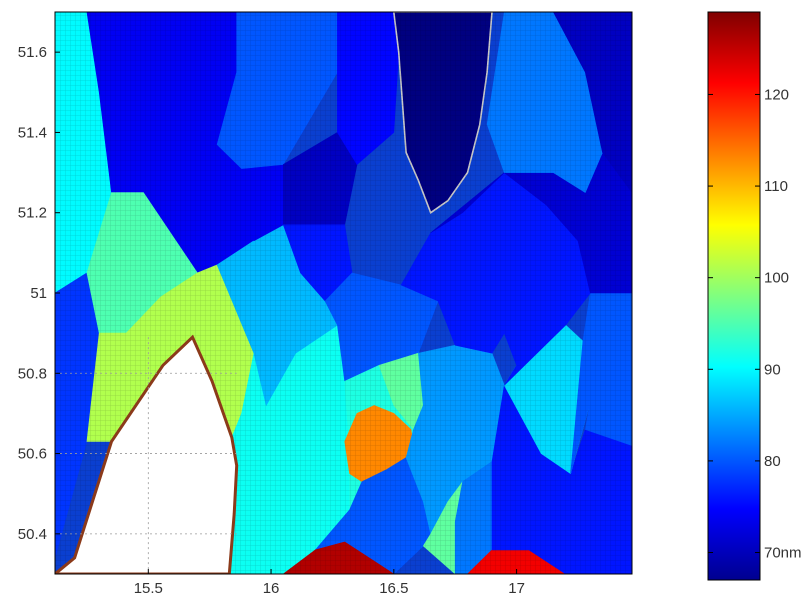 This screenshot has height=599, width=806. What do you see at coordinates (32, 454) in the screenshot?
I see `y-tick-label: 50.6` at bounding box center [32, 454].